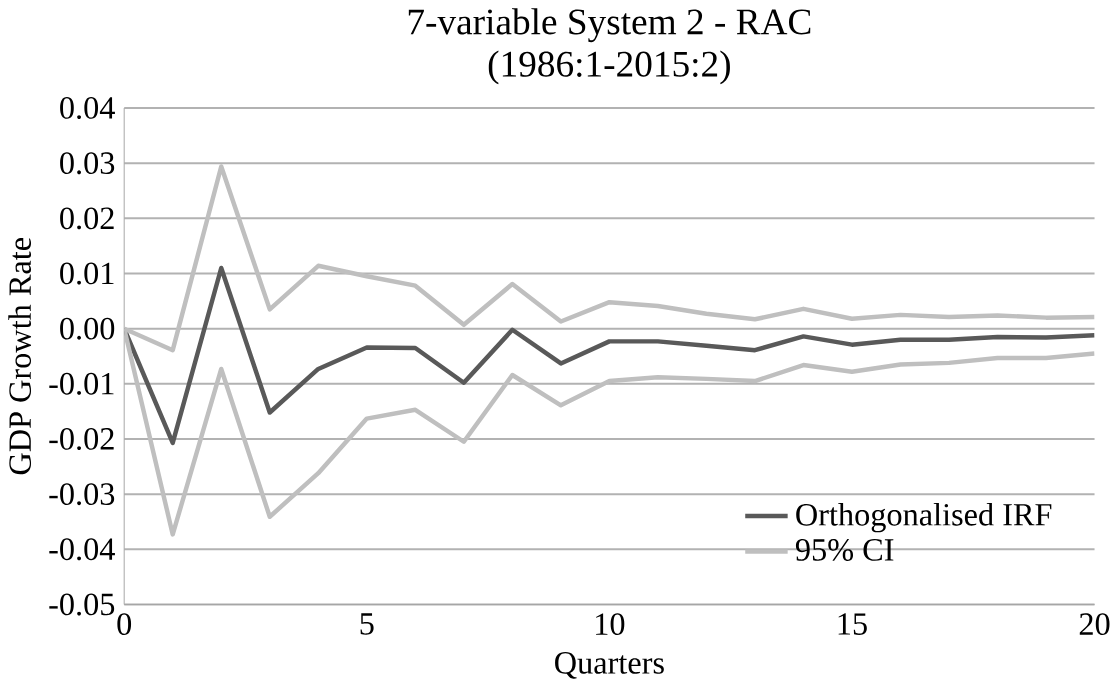  What do you see at coordinates (82, 549) in the screenshot?
I see `y-tick-label: -0.04` at bounding box center [82, 549].